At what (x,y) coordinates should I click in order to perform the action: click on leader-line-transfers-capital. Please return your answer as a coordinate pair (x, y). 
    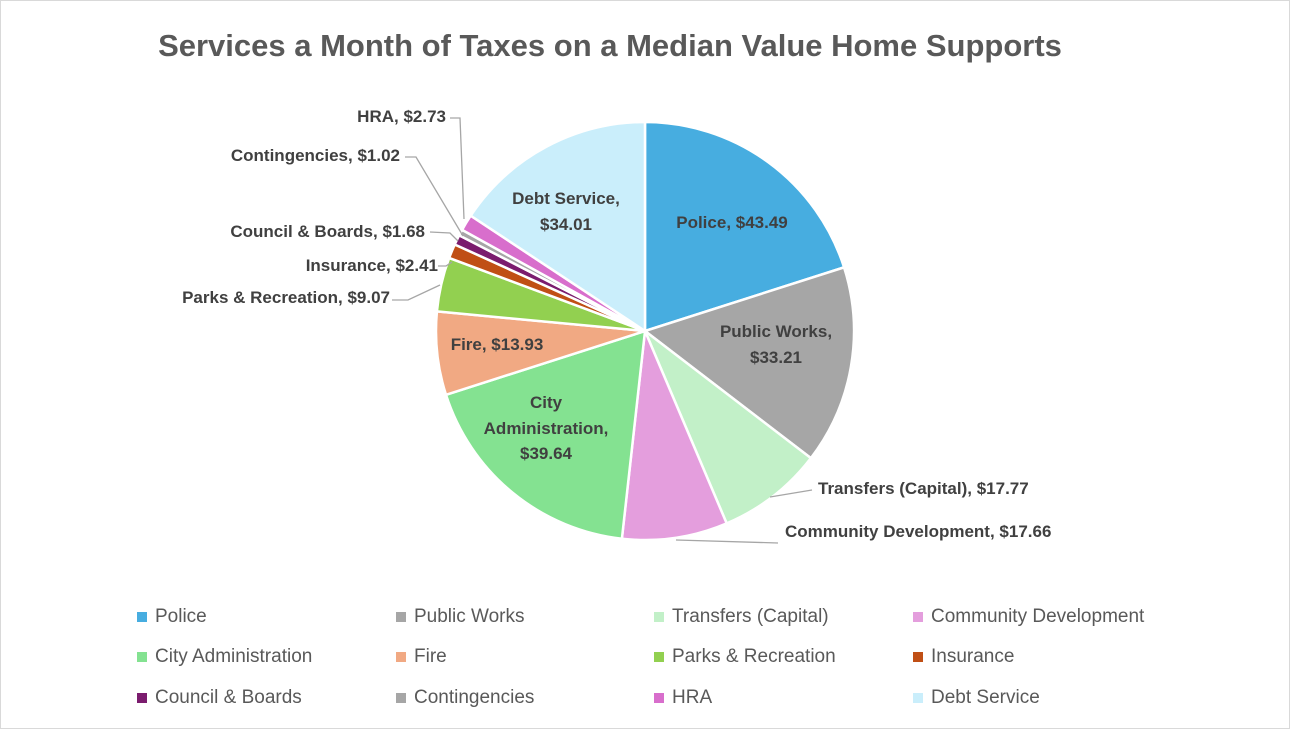
    Looking at the image, I should click on (791, 493).